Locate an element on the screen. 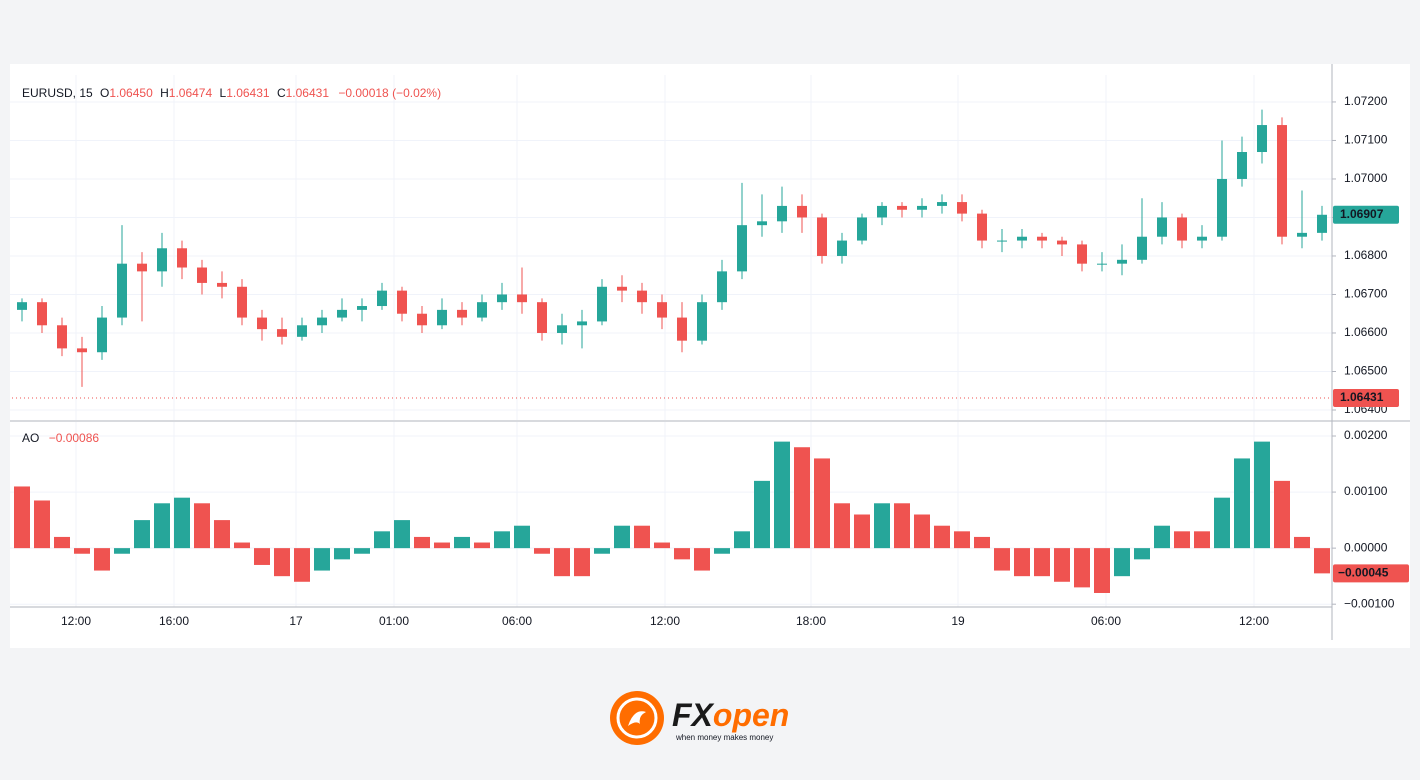 The image size is (1420, 780). y-tick-label: 1.07100 is located at coordinates (1366, 140).